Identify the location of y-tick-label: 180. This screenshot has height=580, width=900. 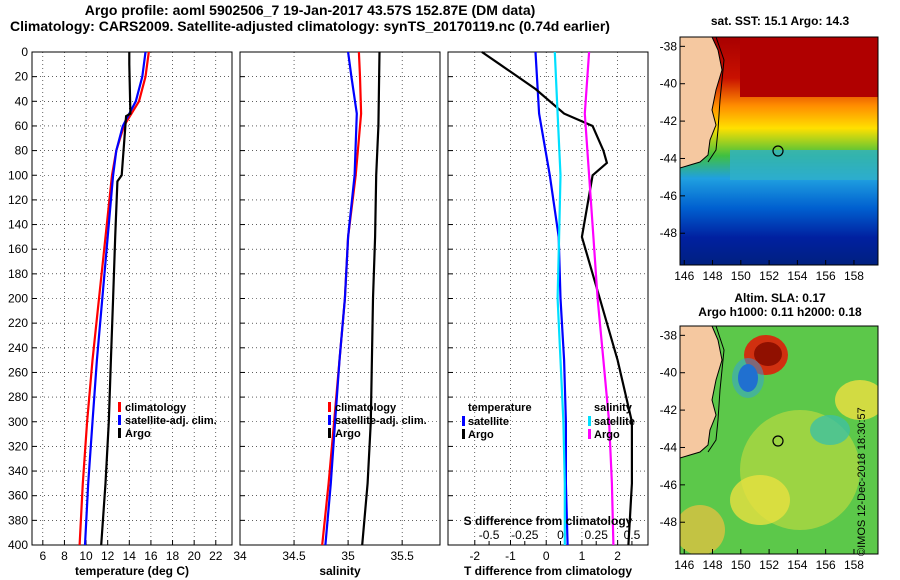
(18, 274).